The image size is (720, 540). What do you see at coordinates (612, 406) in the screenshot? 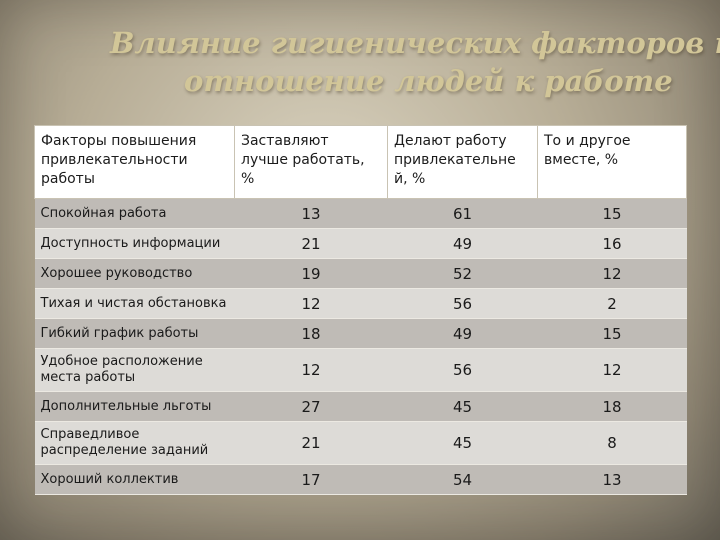
I see `cell-both: 18` at bounding box center [612, 406].